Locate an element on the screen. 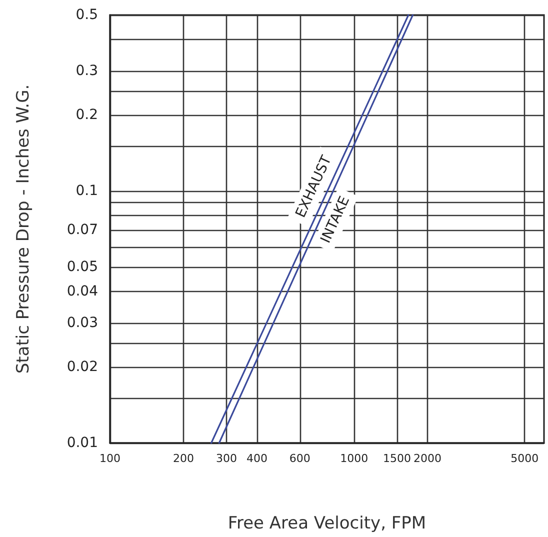  y-tick-label: 0.1 is located at coordinates (87, 191).